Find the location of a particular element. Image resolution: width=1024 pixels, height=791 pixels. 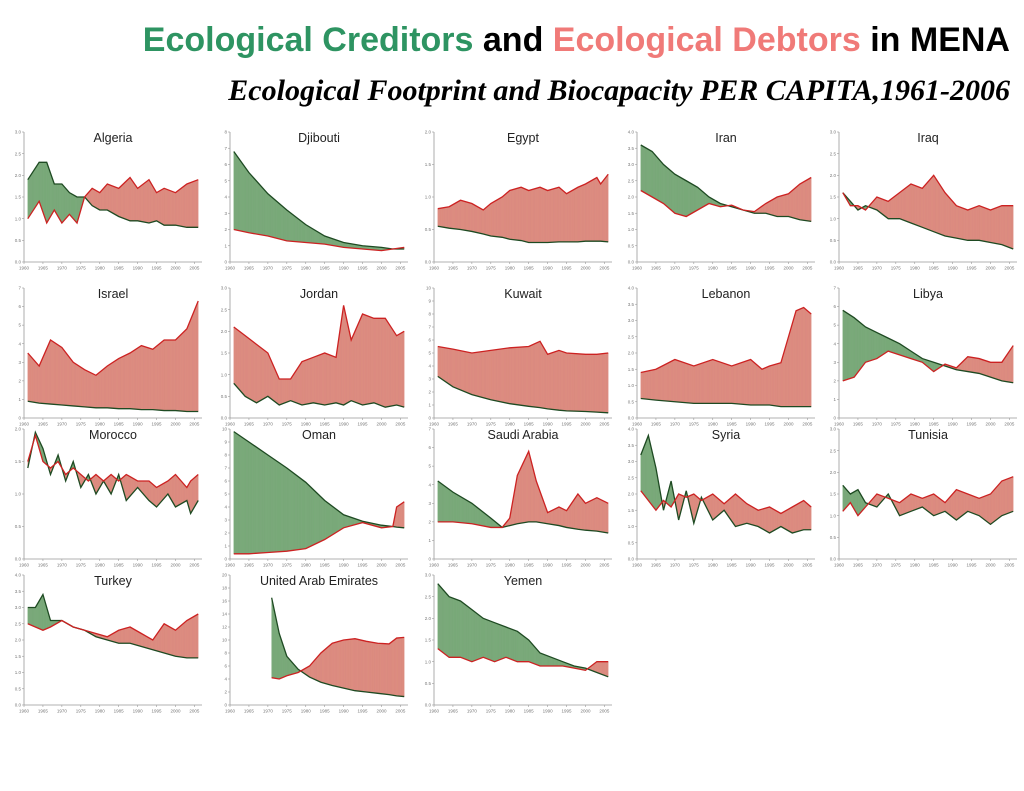

y-tick-label: 1.0 is located at coordinates (18, 218).